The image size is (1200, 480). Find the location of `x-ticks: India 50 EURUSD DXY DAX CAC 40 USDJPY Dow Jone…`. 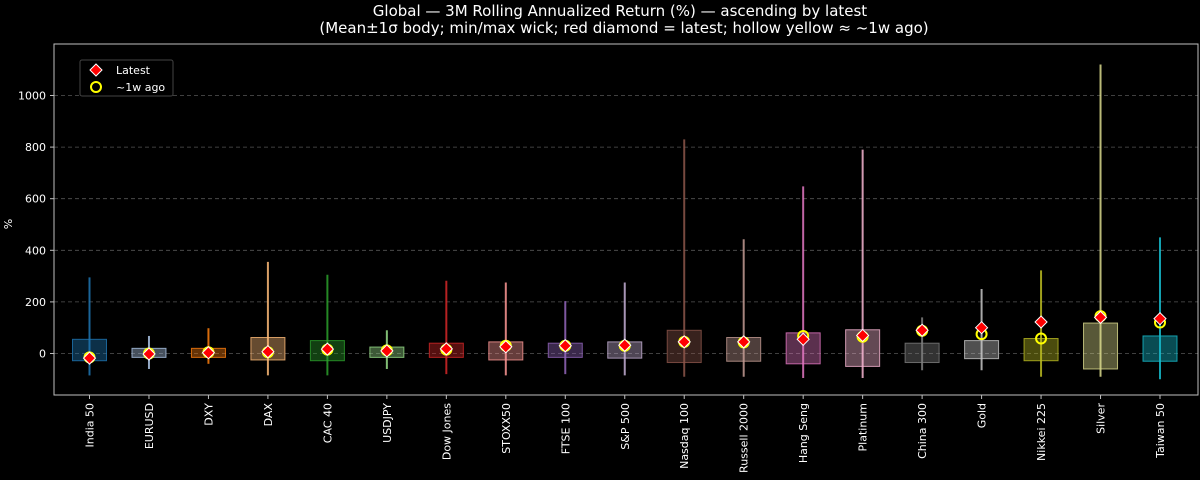

x-ticks: India 50 EURUSD DXY DAX CAC 40 USDJPY Dow Jone… is located at coordinates (625, 434).